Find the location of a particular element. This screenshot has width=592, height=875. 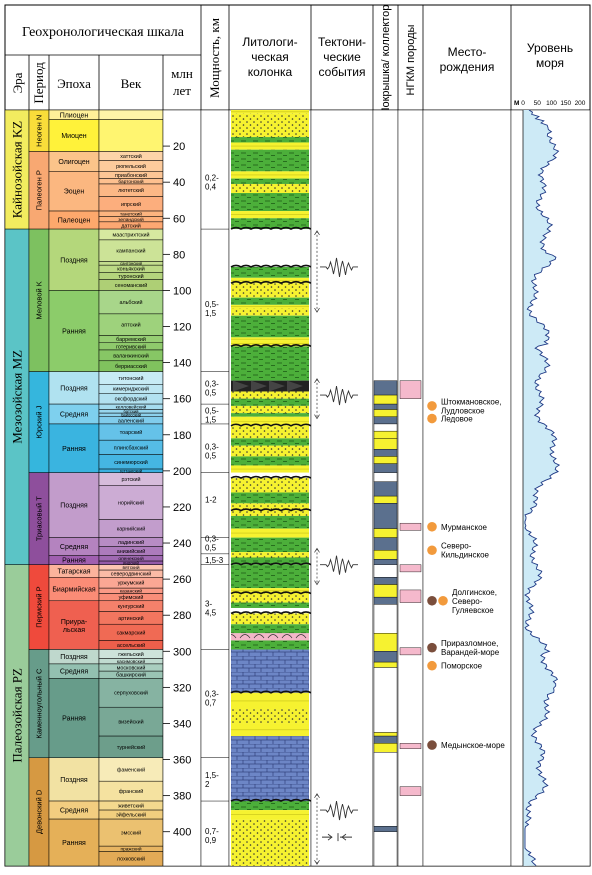

age-label: лохковский is located at coordinates (131, 859).